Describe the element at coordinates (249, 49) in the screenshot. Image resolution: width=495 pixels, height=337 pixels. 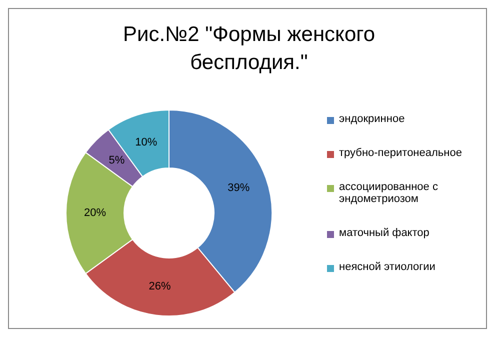
I see `chart-title: Рис.№2 "Формы женского бесплодия."` at that location.